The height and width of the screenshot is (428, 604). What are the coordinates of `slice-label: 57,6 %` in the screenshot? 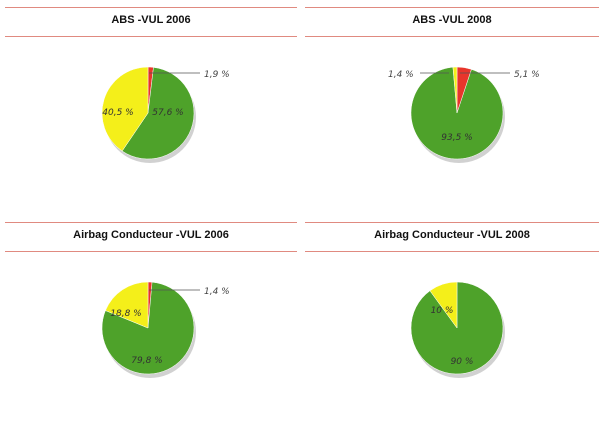 It's located at (167, 113).